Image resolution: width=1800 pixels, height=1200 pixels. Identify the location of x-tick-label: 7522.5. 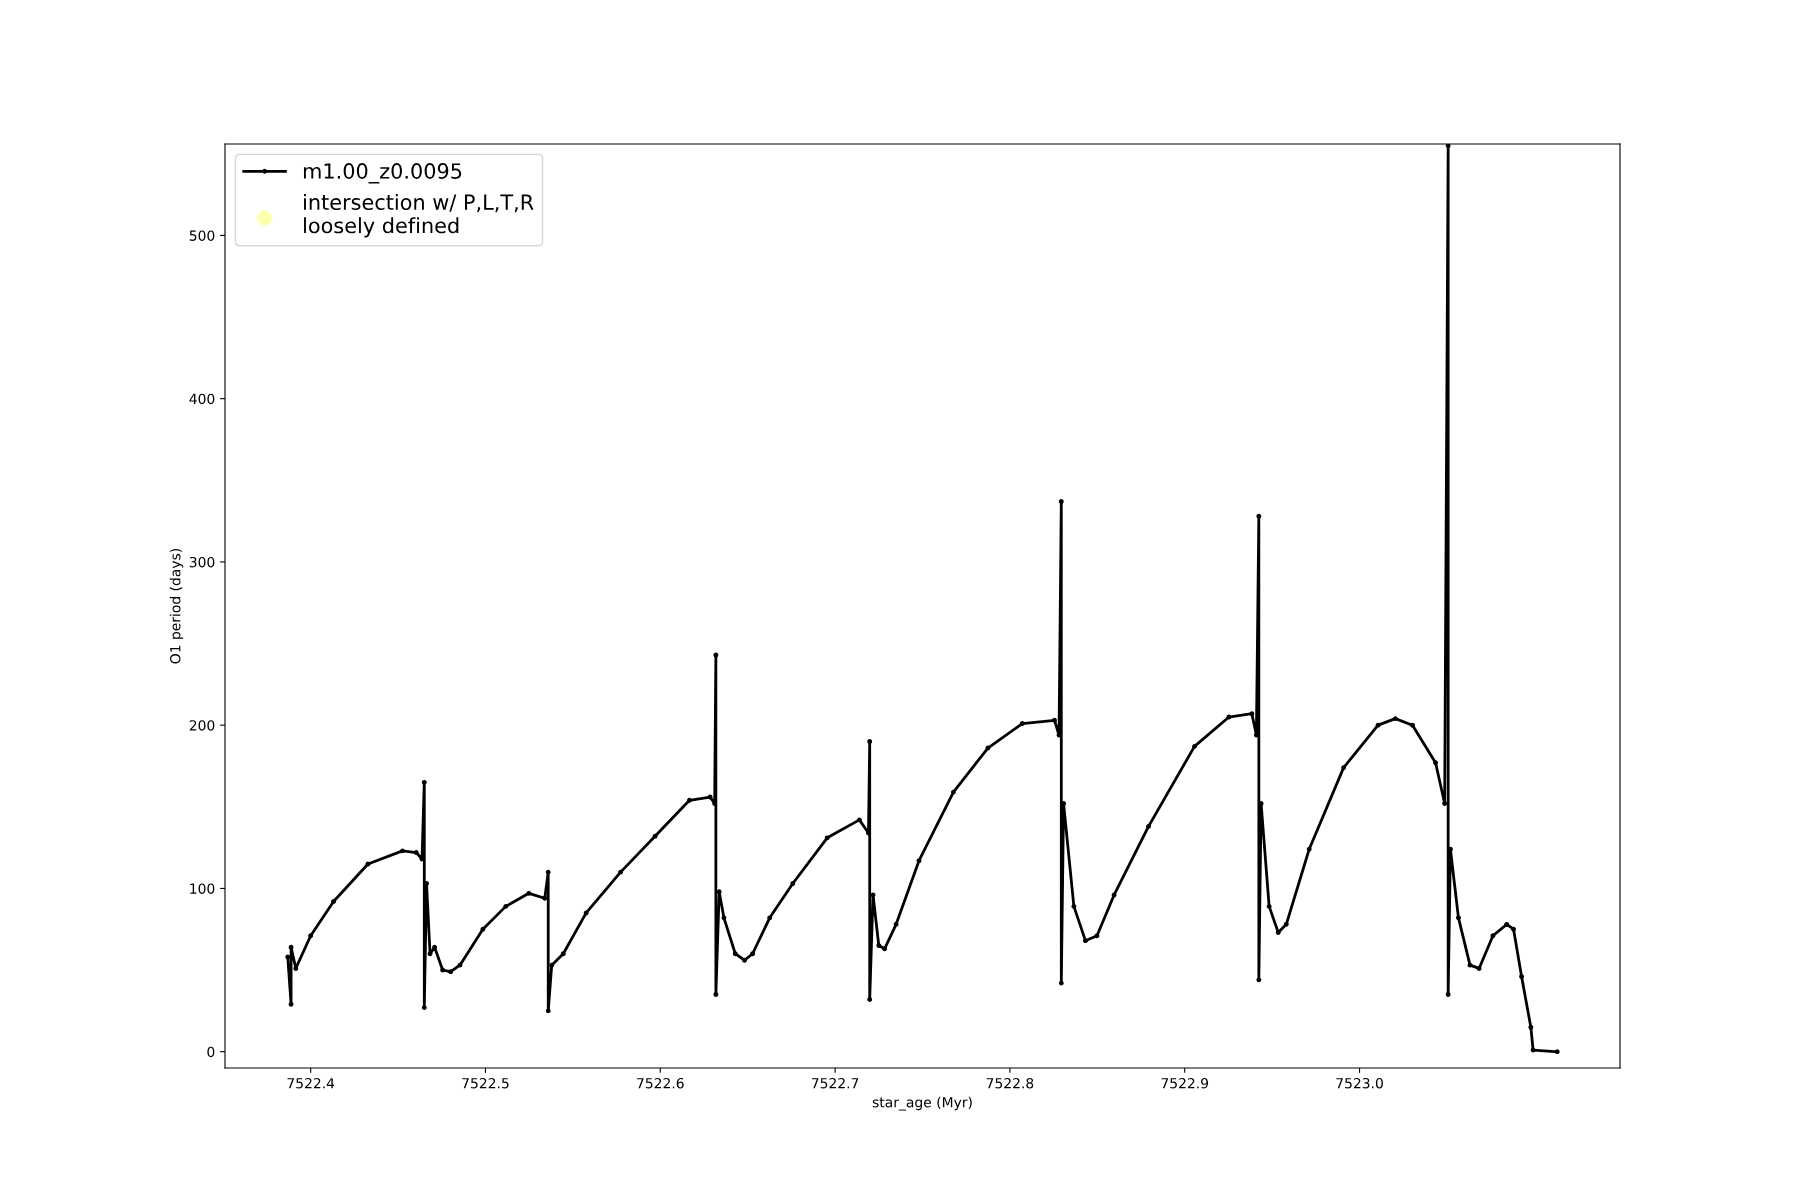
(485, 1083).